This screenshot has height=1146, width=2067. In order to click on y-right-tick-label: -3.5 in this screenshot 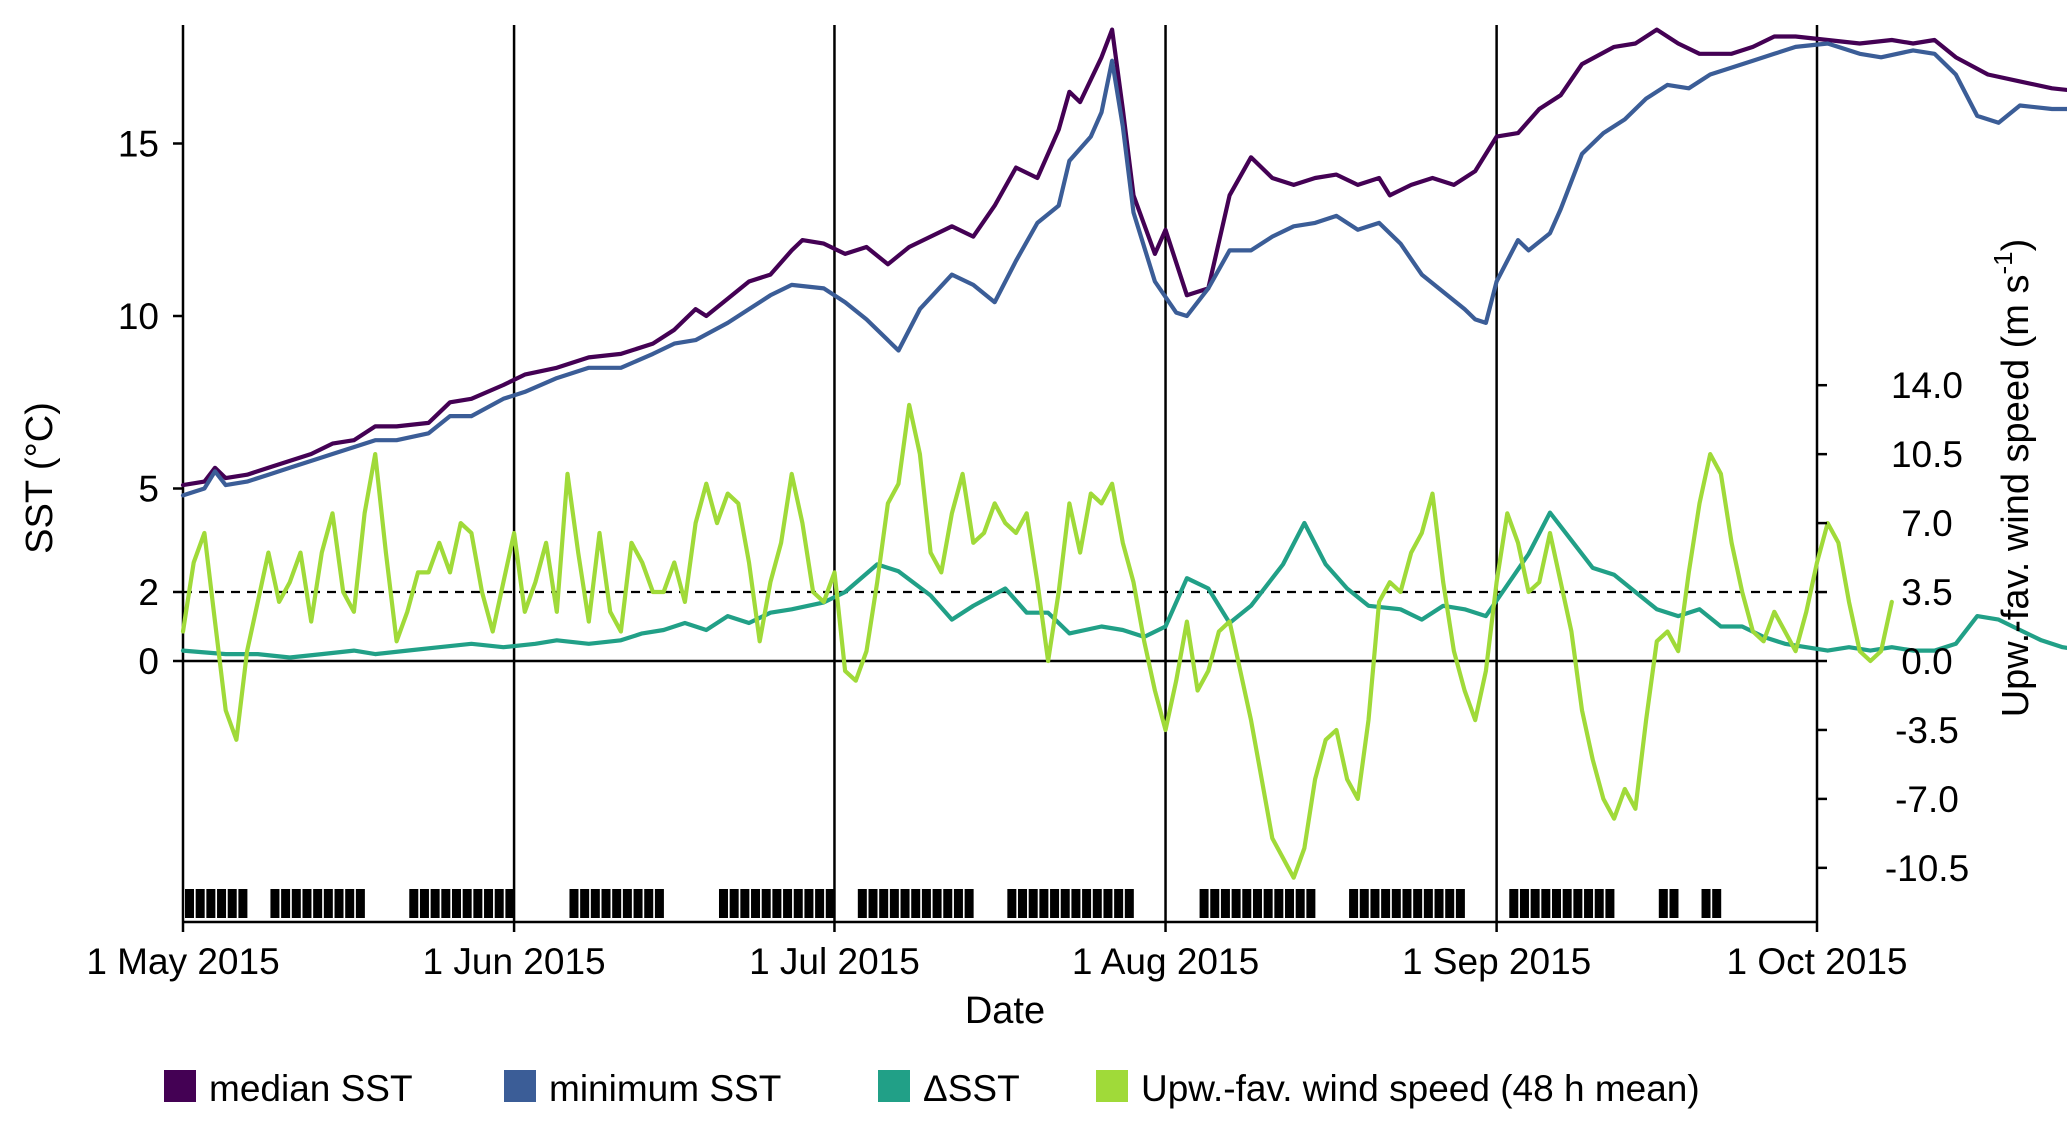, I will do `click(1927, 730)`.